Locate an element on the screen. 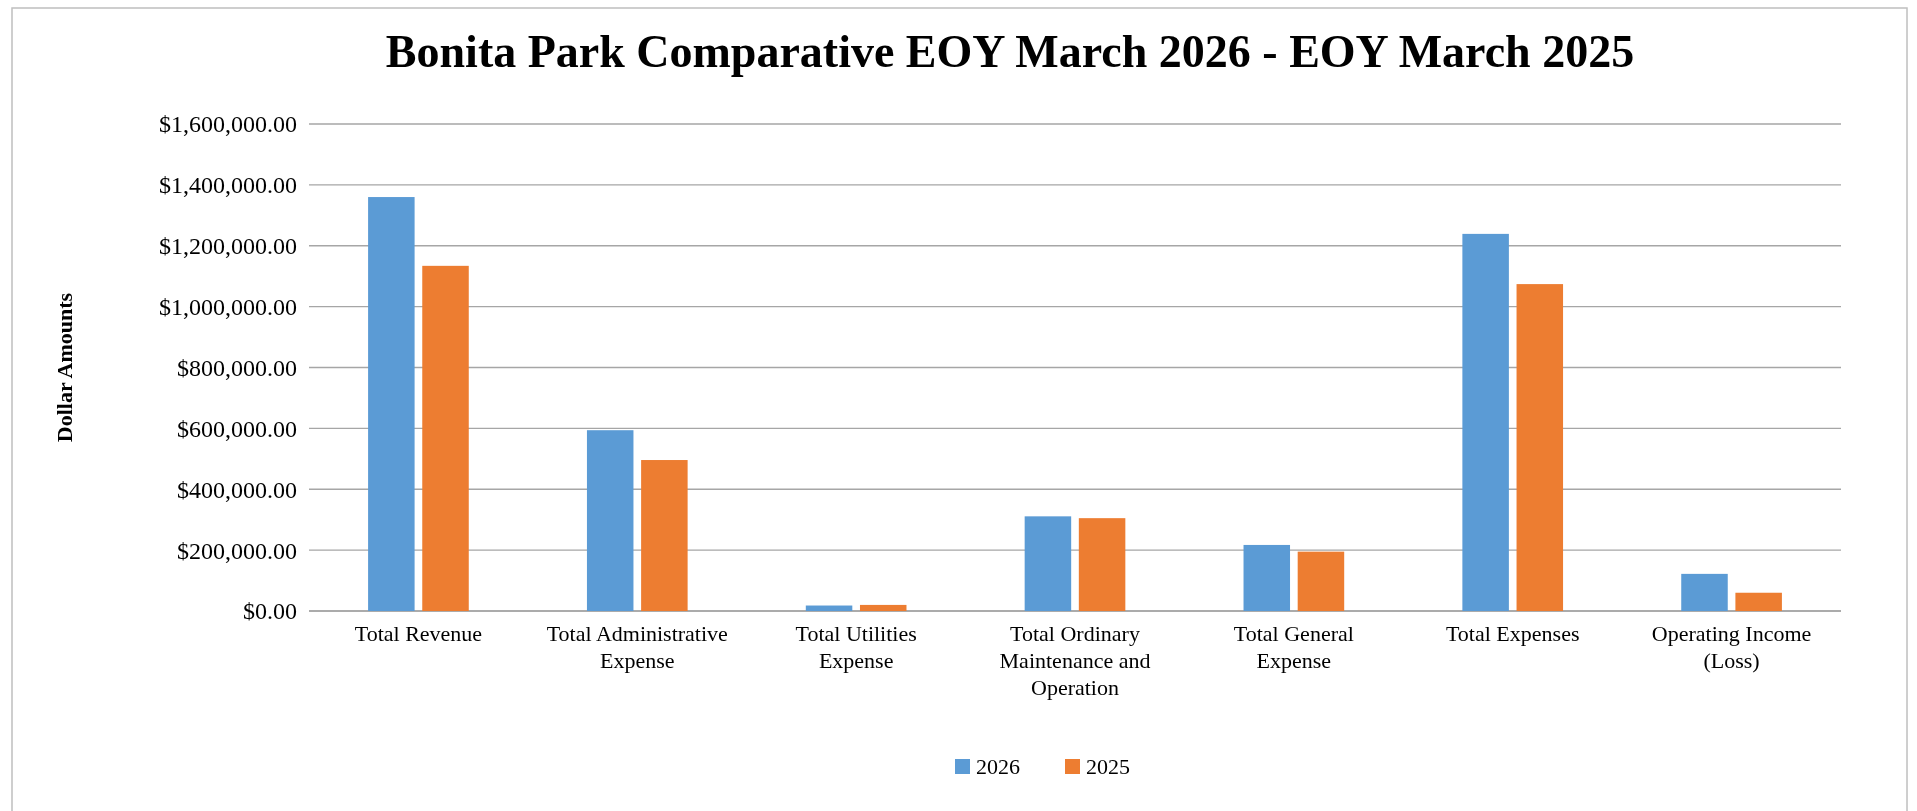  y-tick-label: $200,000.00 is located at coordinates (237, 550).